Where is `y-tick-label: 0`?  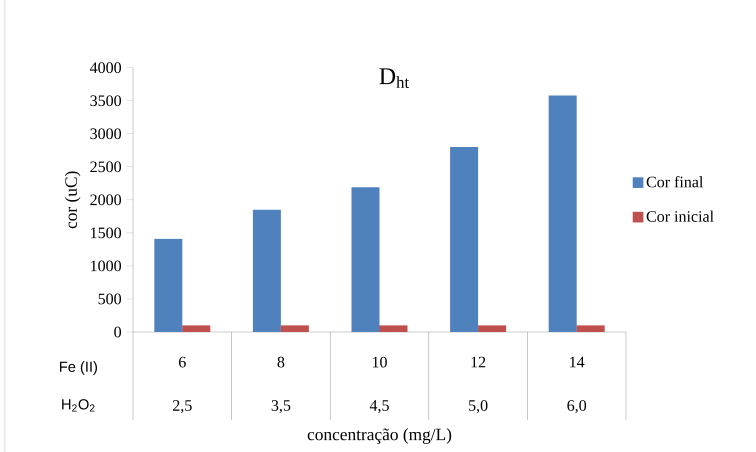
y-tick-label: 0 is located at coordinates (118, 332).